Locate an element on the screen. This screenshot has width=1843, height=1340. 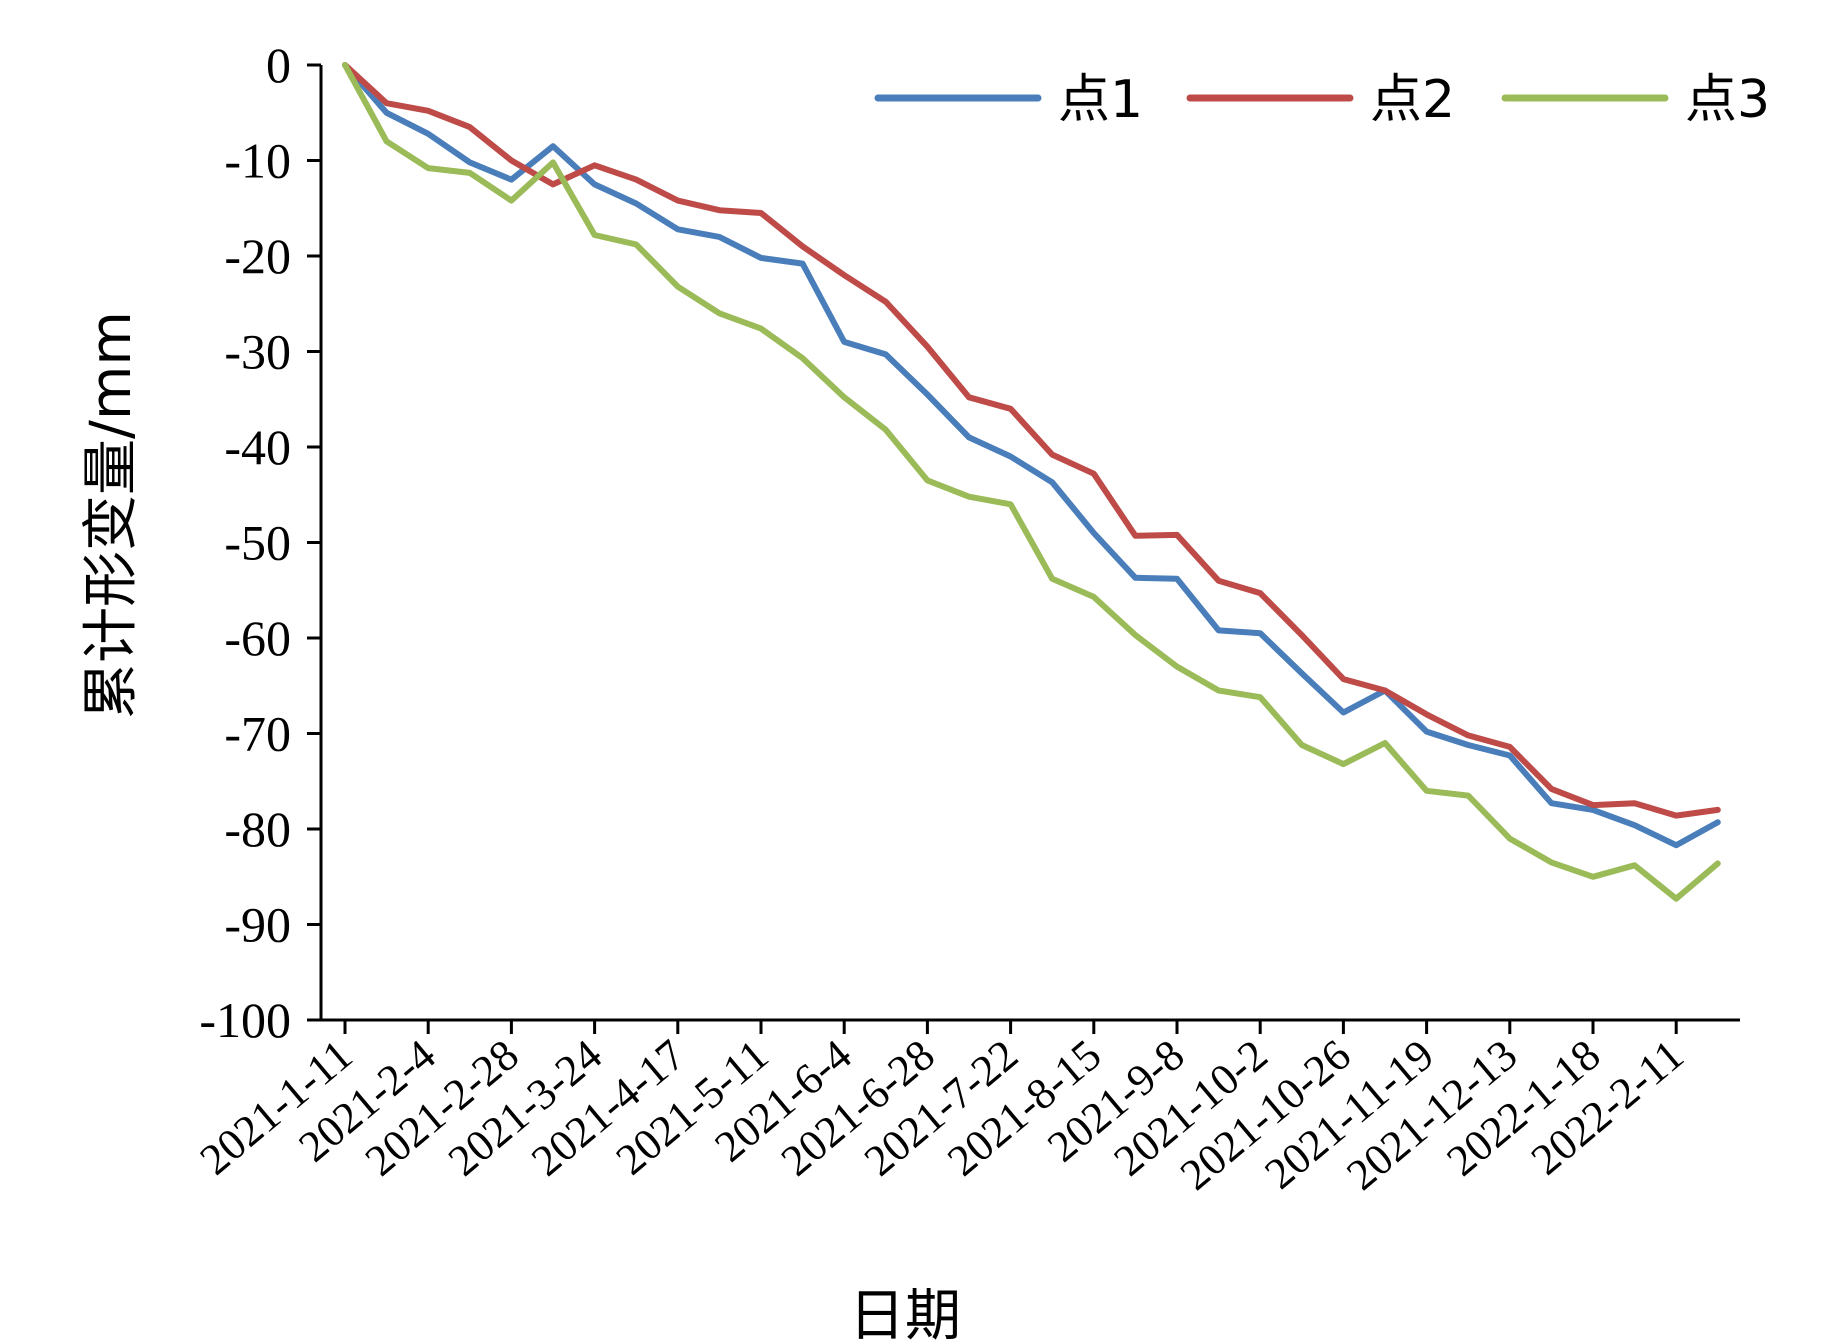
legend-item-3: 点3 is located at coordinates (1635, 100).